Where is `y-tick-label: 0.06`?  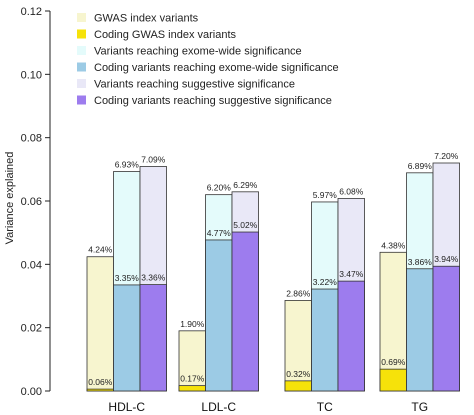
y-tick-label: 0.06 is located at coordinates (31, 202).